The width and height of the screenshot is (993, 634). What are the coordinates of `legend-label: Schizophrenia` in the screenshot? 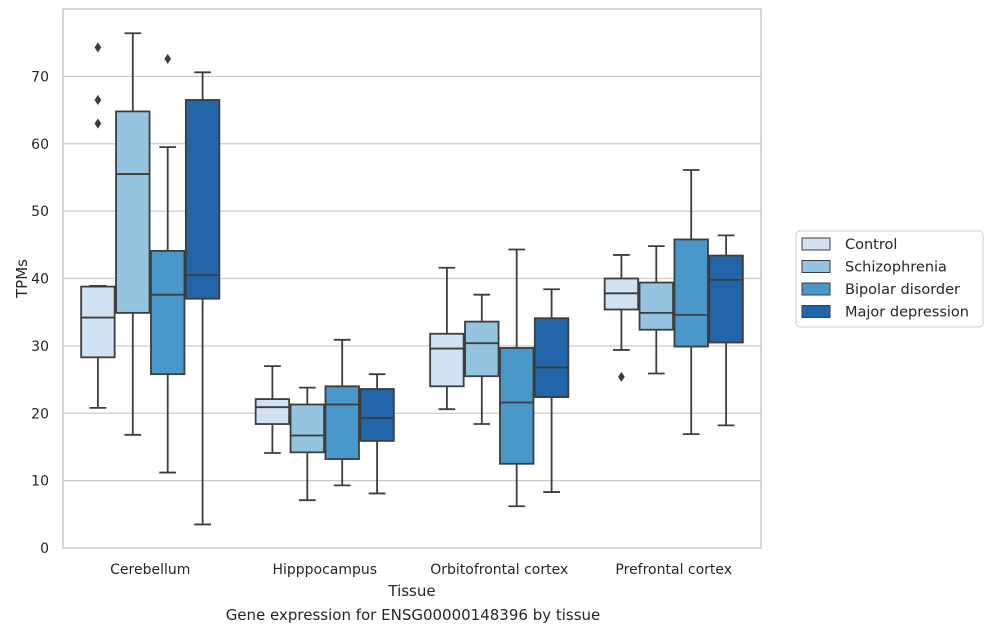 It's located at (896, 268).